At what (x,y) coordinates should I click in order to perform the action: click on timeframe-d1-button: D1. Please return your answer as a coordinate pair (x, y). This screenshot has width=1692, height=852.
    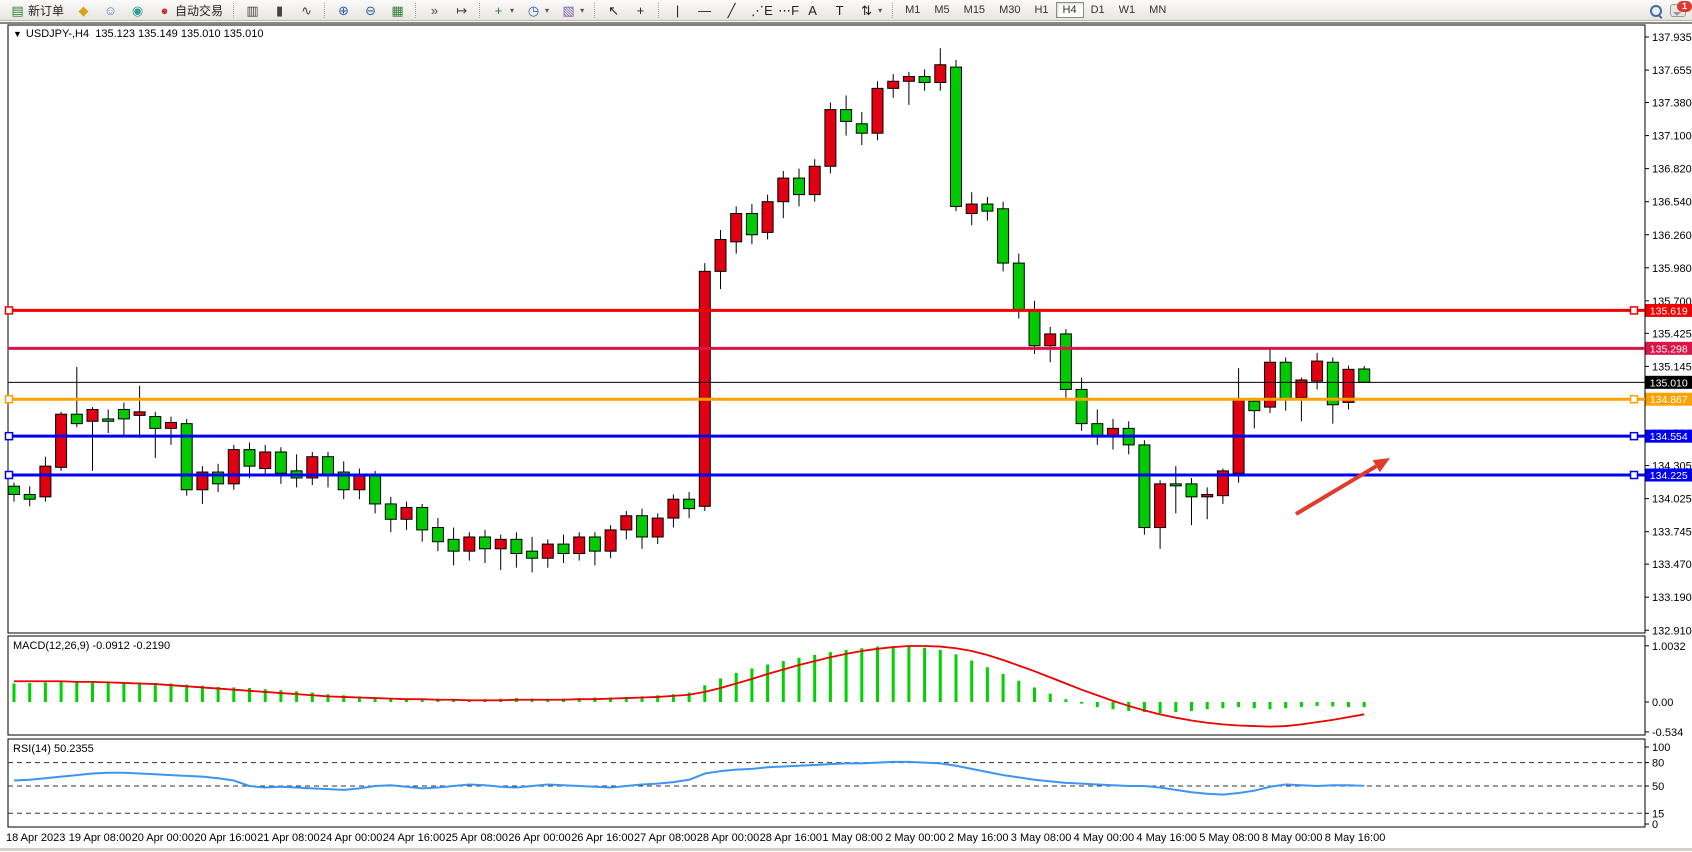
    Looking at the image, I should click on (1098, 10).